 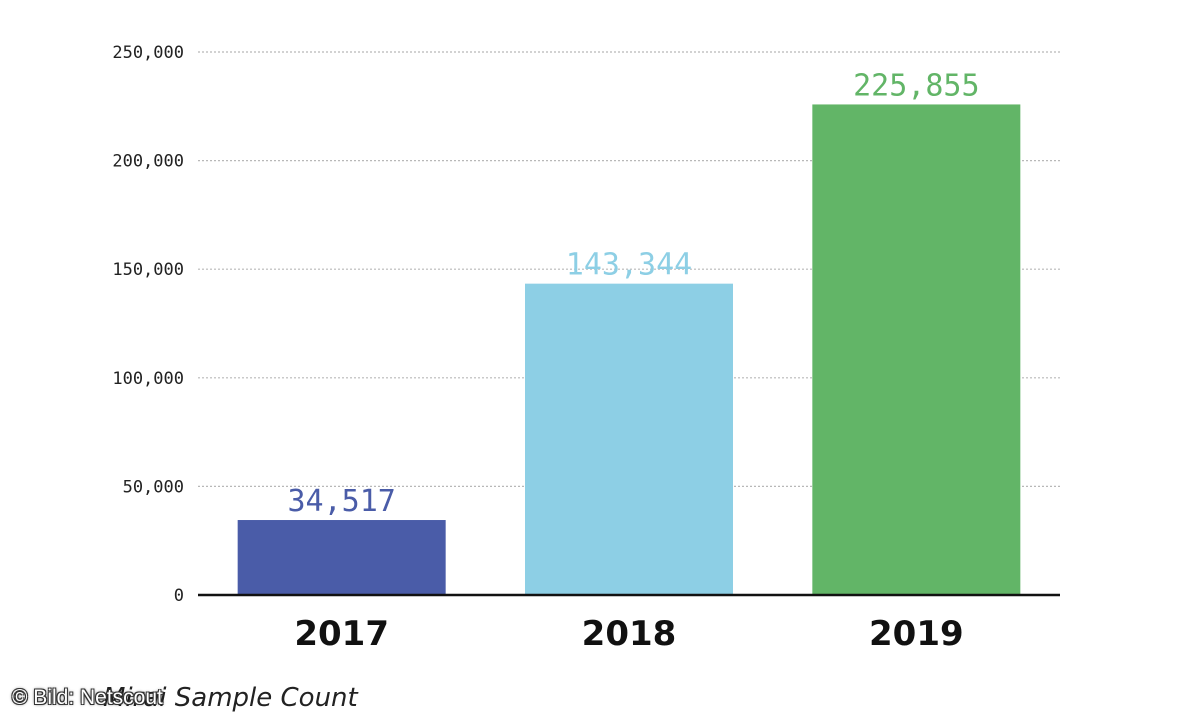 What do you see at coordinates (629, 634) in the screenshot?
I see `x-tick-label: 2018` at bounding box center [629, 634].